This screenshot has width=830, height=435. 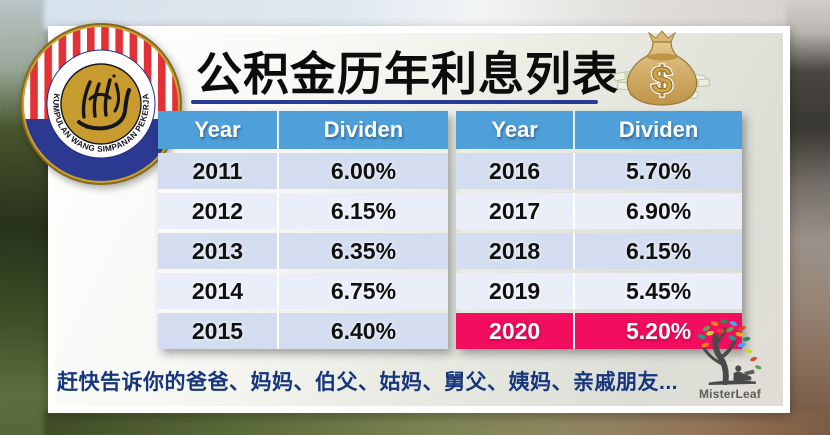 What do you see at coordinates (217, 290) in the screenshot?
I see `year-cell: 2014` at bounding box center [217, 290].